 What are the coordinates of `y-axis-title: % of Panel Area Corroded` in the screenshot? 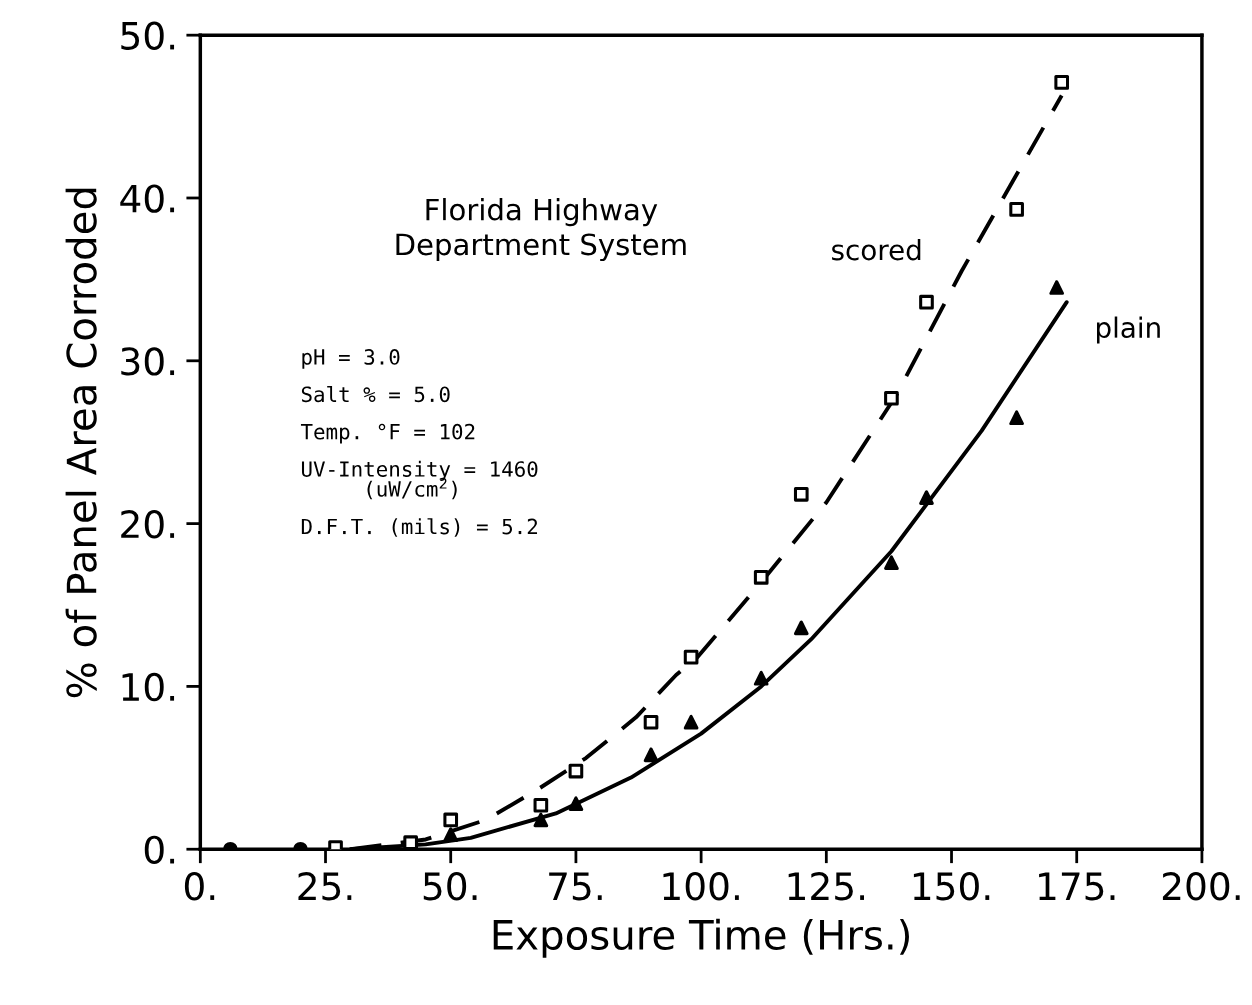 It's located at (81, 443).